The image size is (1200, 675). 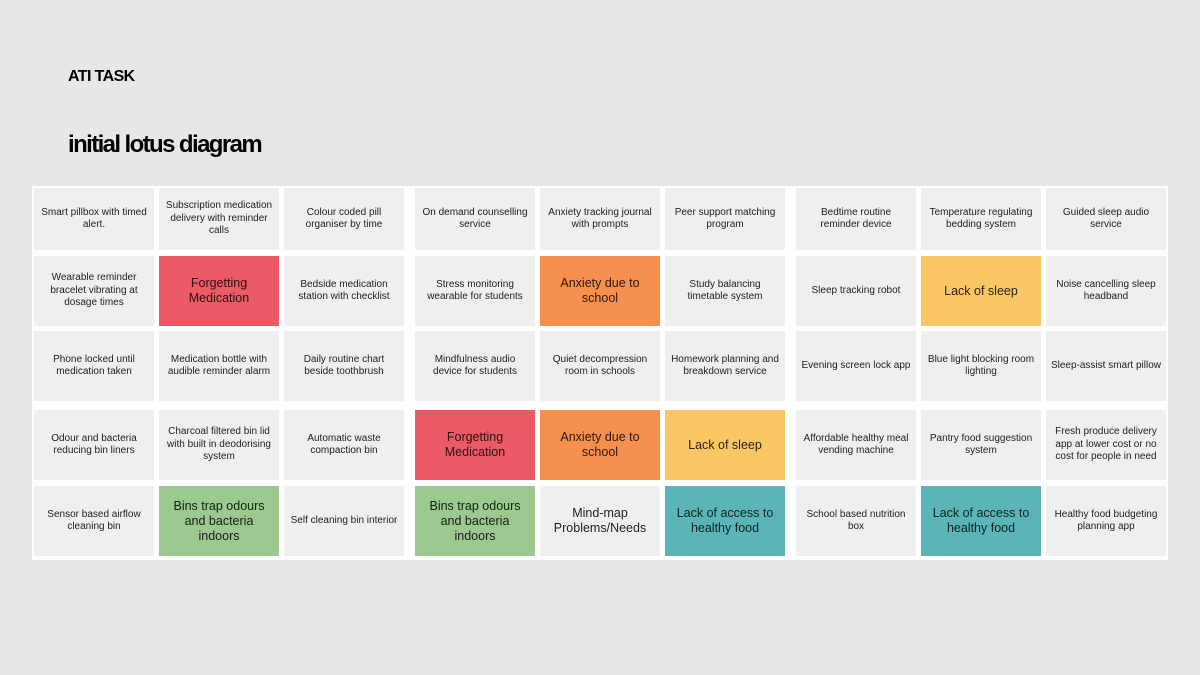 What do you see at coordinates (725, 291) in the screenshot?
I see `idea-cell: Study balancing timetable system` at bounding box center [725, 291].